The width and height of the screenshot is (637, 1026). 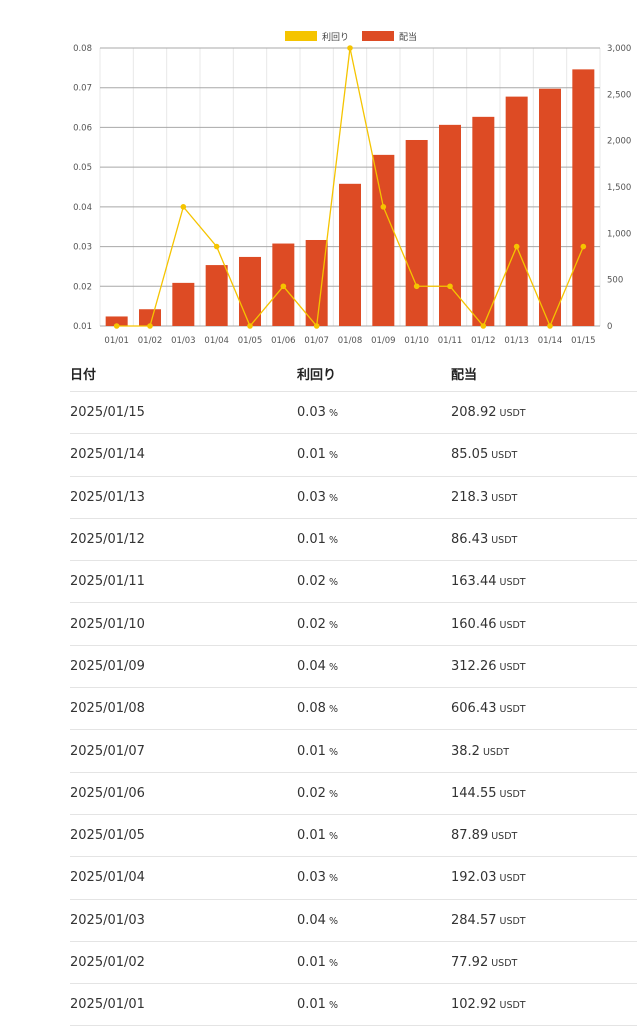 What do you see at coordinates (544, 793) in the screenshot?
I see `row-dividend: 144.55 USDT` at bounding box center [544, 793].